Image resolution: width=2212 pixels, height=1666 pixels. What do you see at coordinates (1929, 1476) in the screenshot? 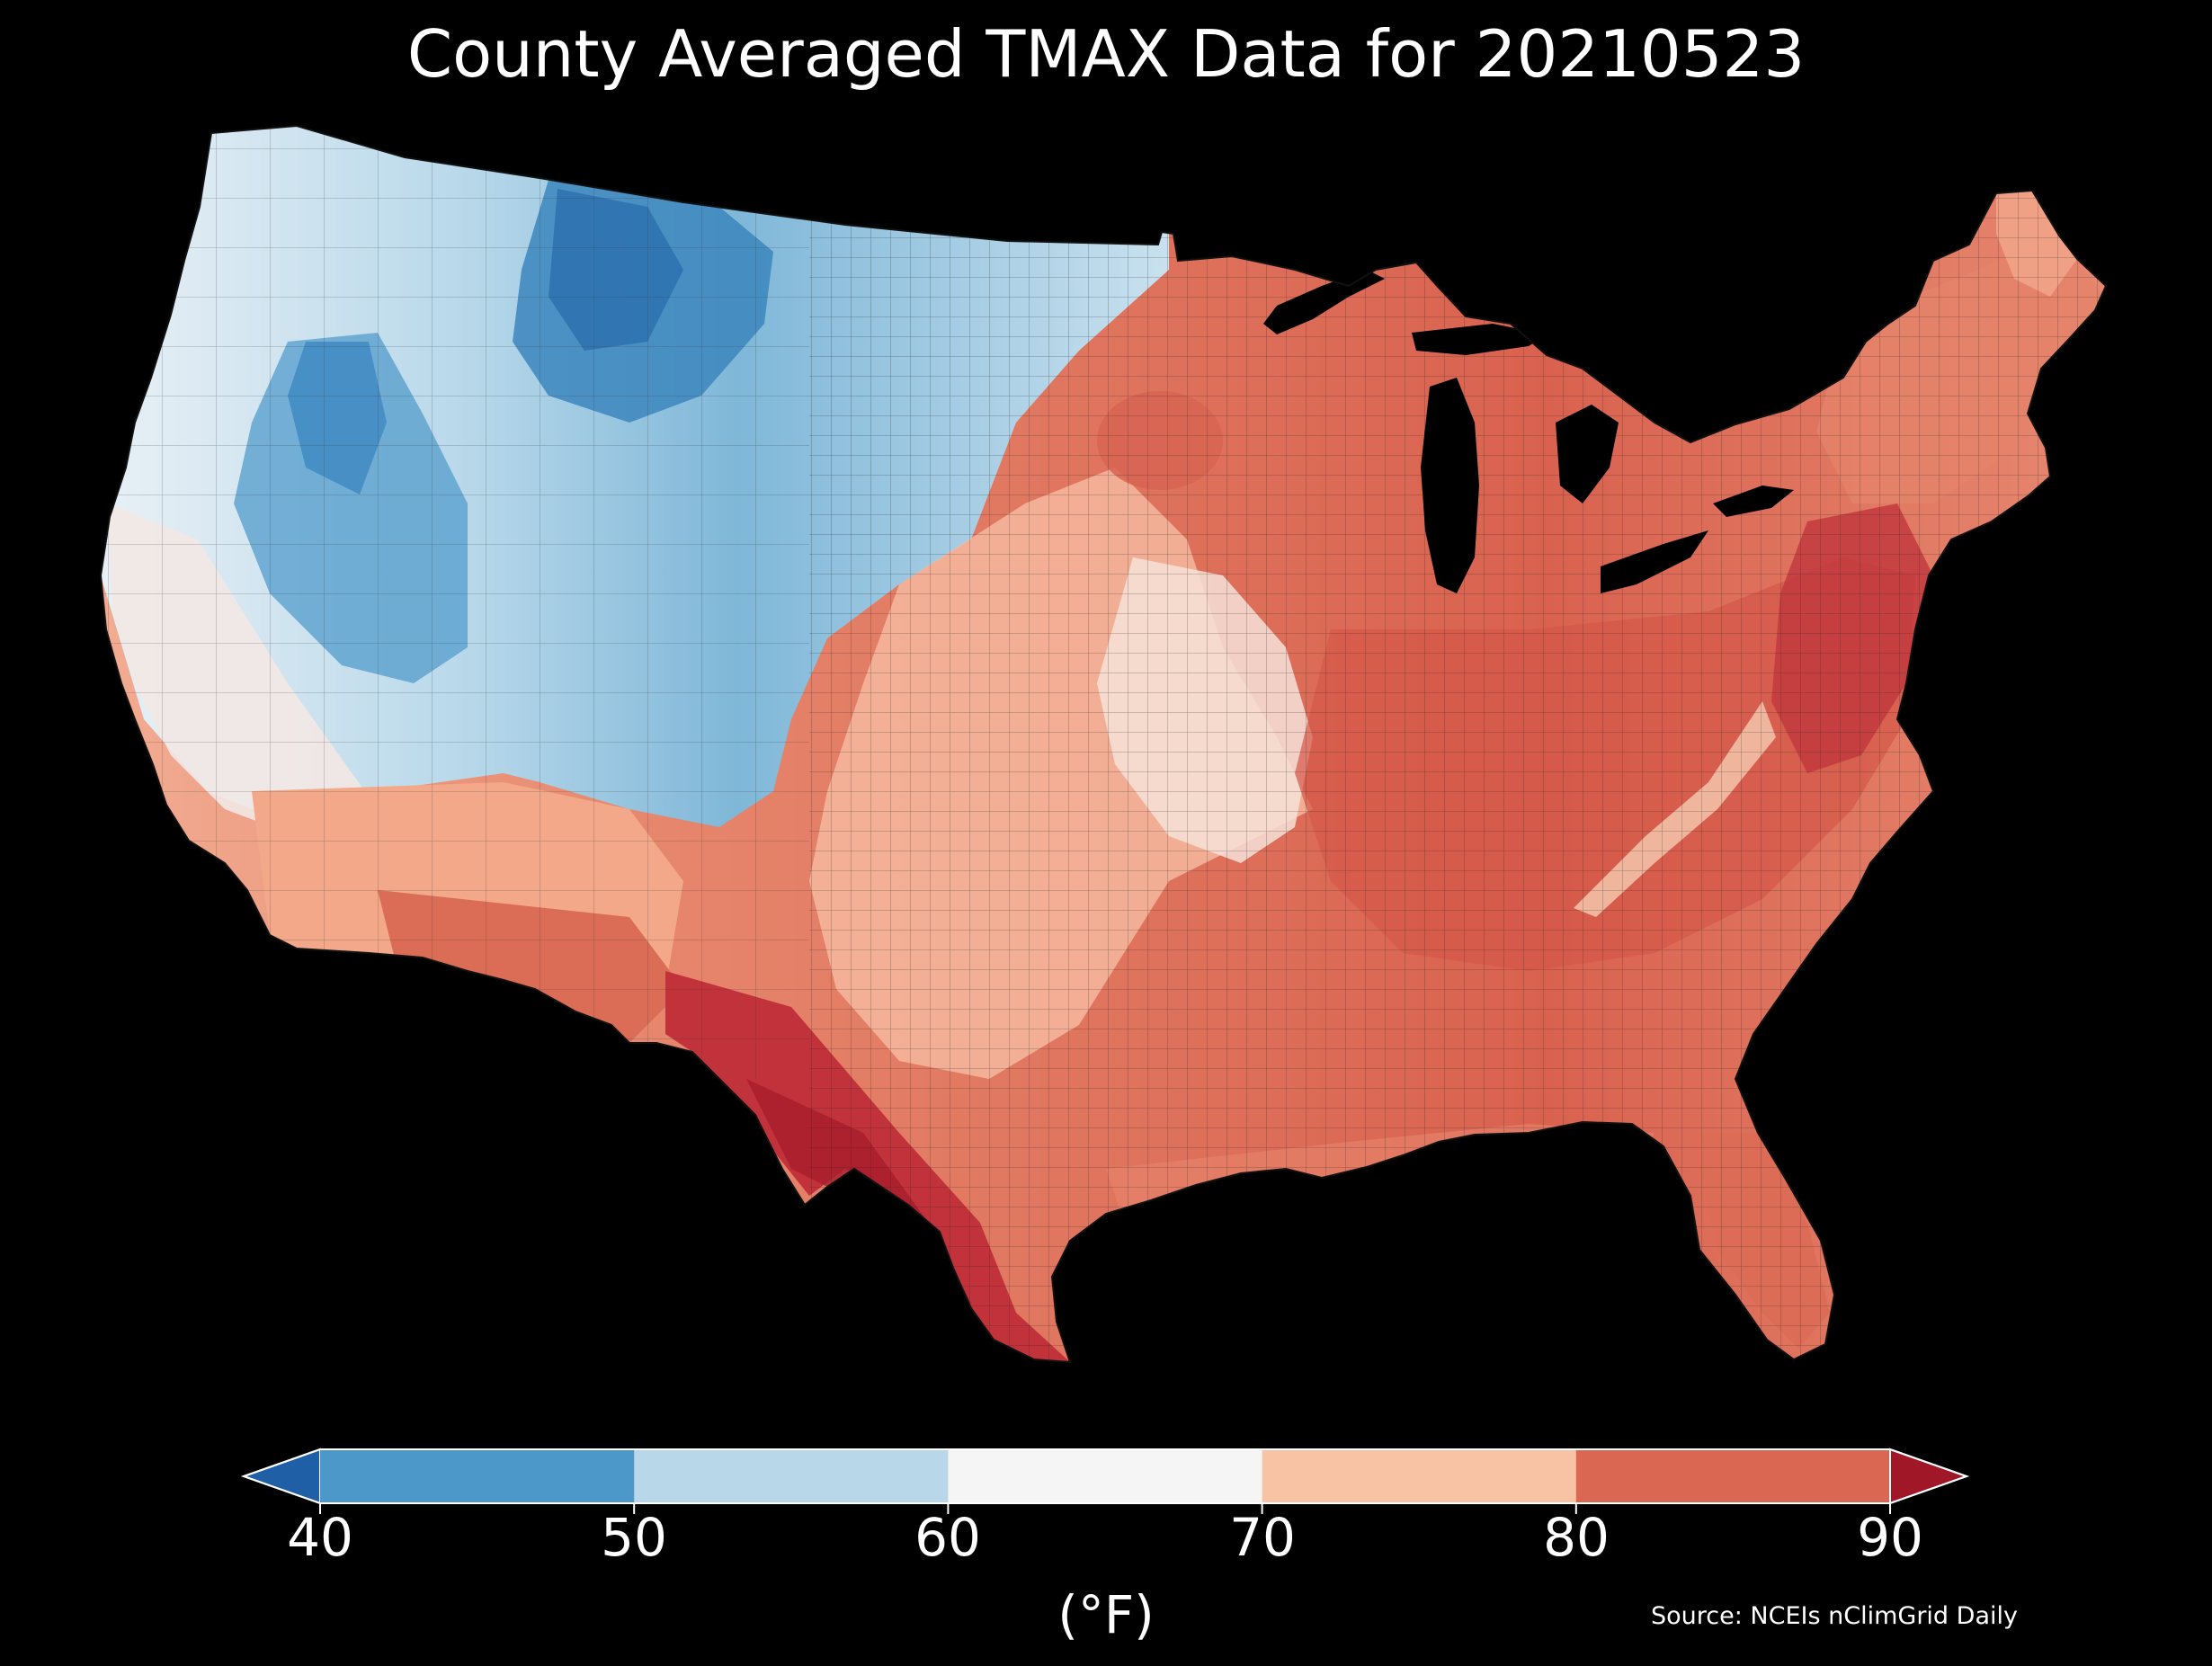
I see `colorbar-extend-high` at bounding box center [1929, 1476].